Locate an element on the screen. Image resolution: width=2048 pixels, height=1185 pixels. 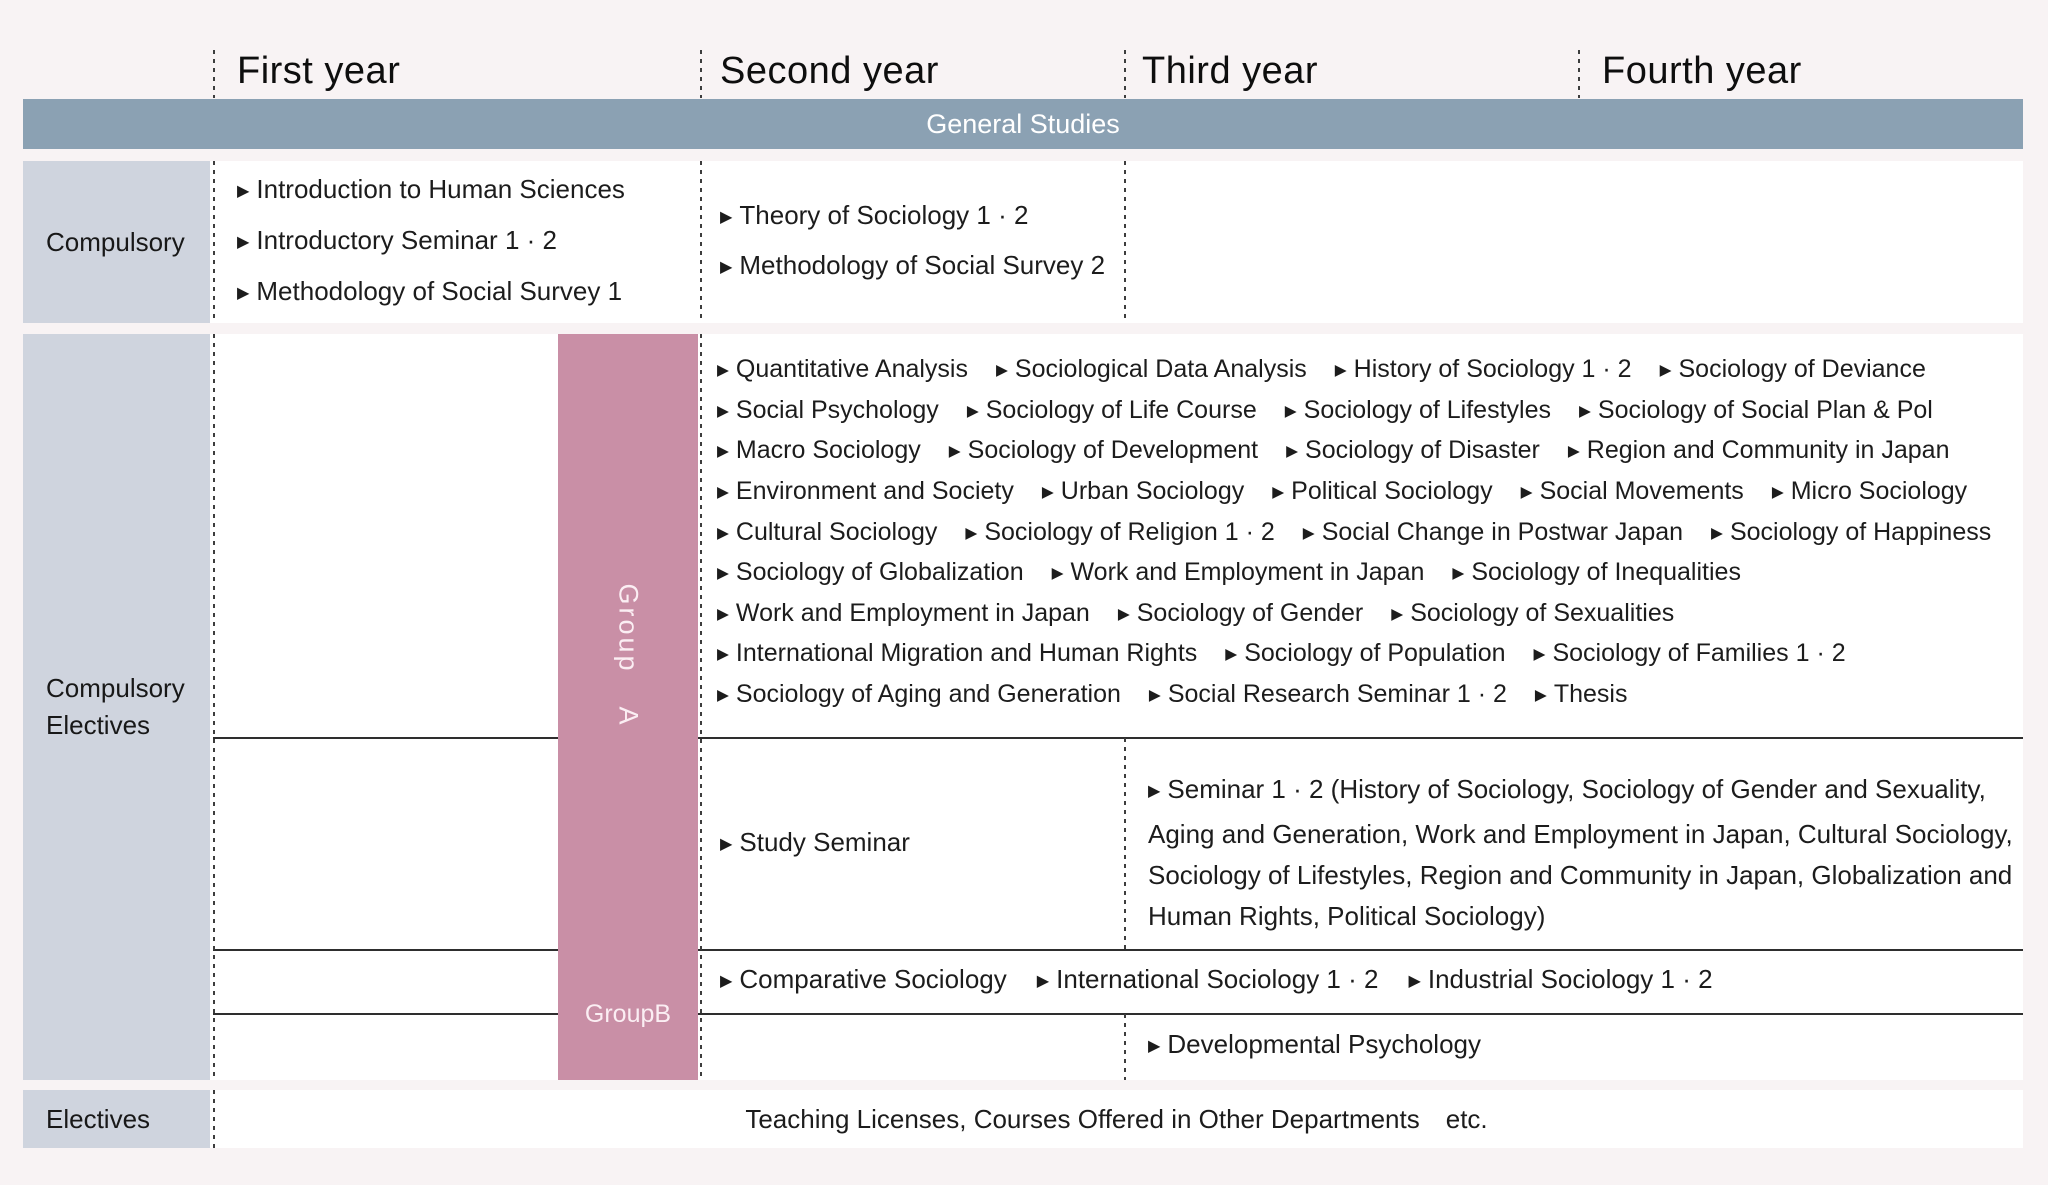
course-item: Social Psychology is located at coordinates (828, 412).